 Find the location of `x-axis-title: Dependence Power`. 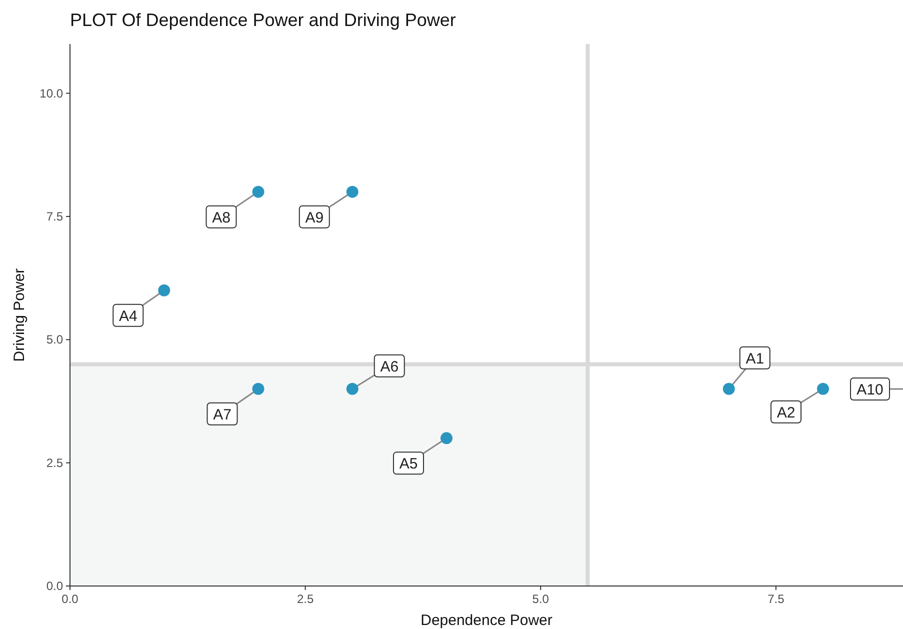

x-axis-title: Dependence Power is located at coordinates (486, 620).